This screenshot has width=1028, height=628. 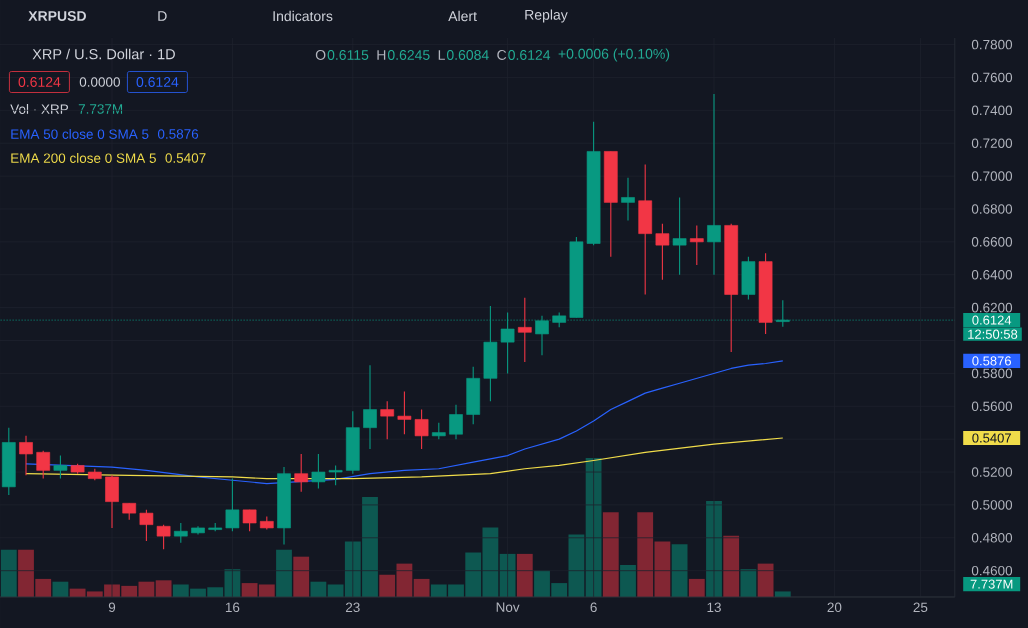 What do you see at coordinates (992, 538) in the screenshot?
I see `y-tick-label: 0.4800` at bounding box center [992, 538].